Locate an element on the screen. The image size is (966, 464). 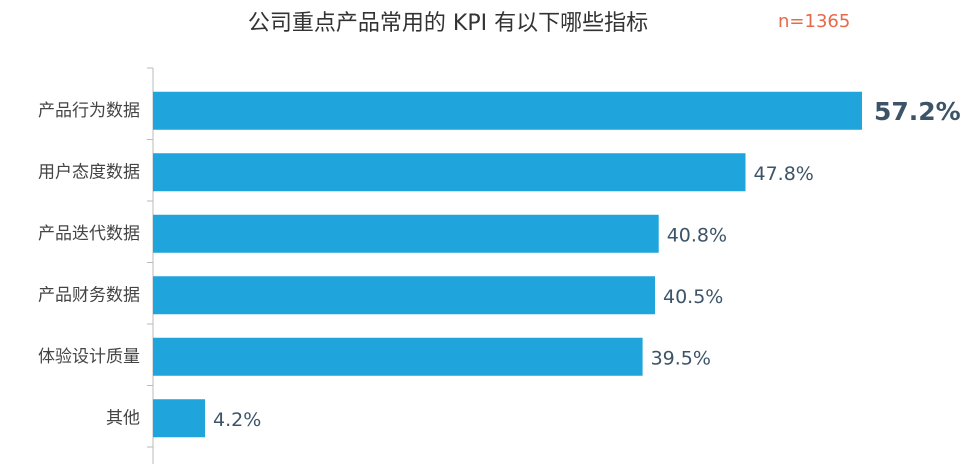
category-label: 产品迭代数据 is located at coordinates (89, 234).